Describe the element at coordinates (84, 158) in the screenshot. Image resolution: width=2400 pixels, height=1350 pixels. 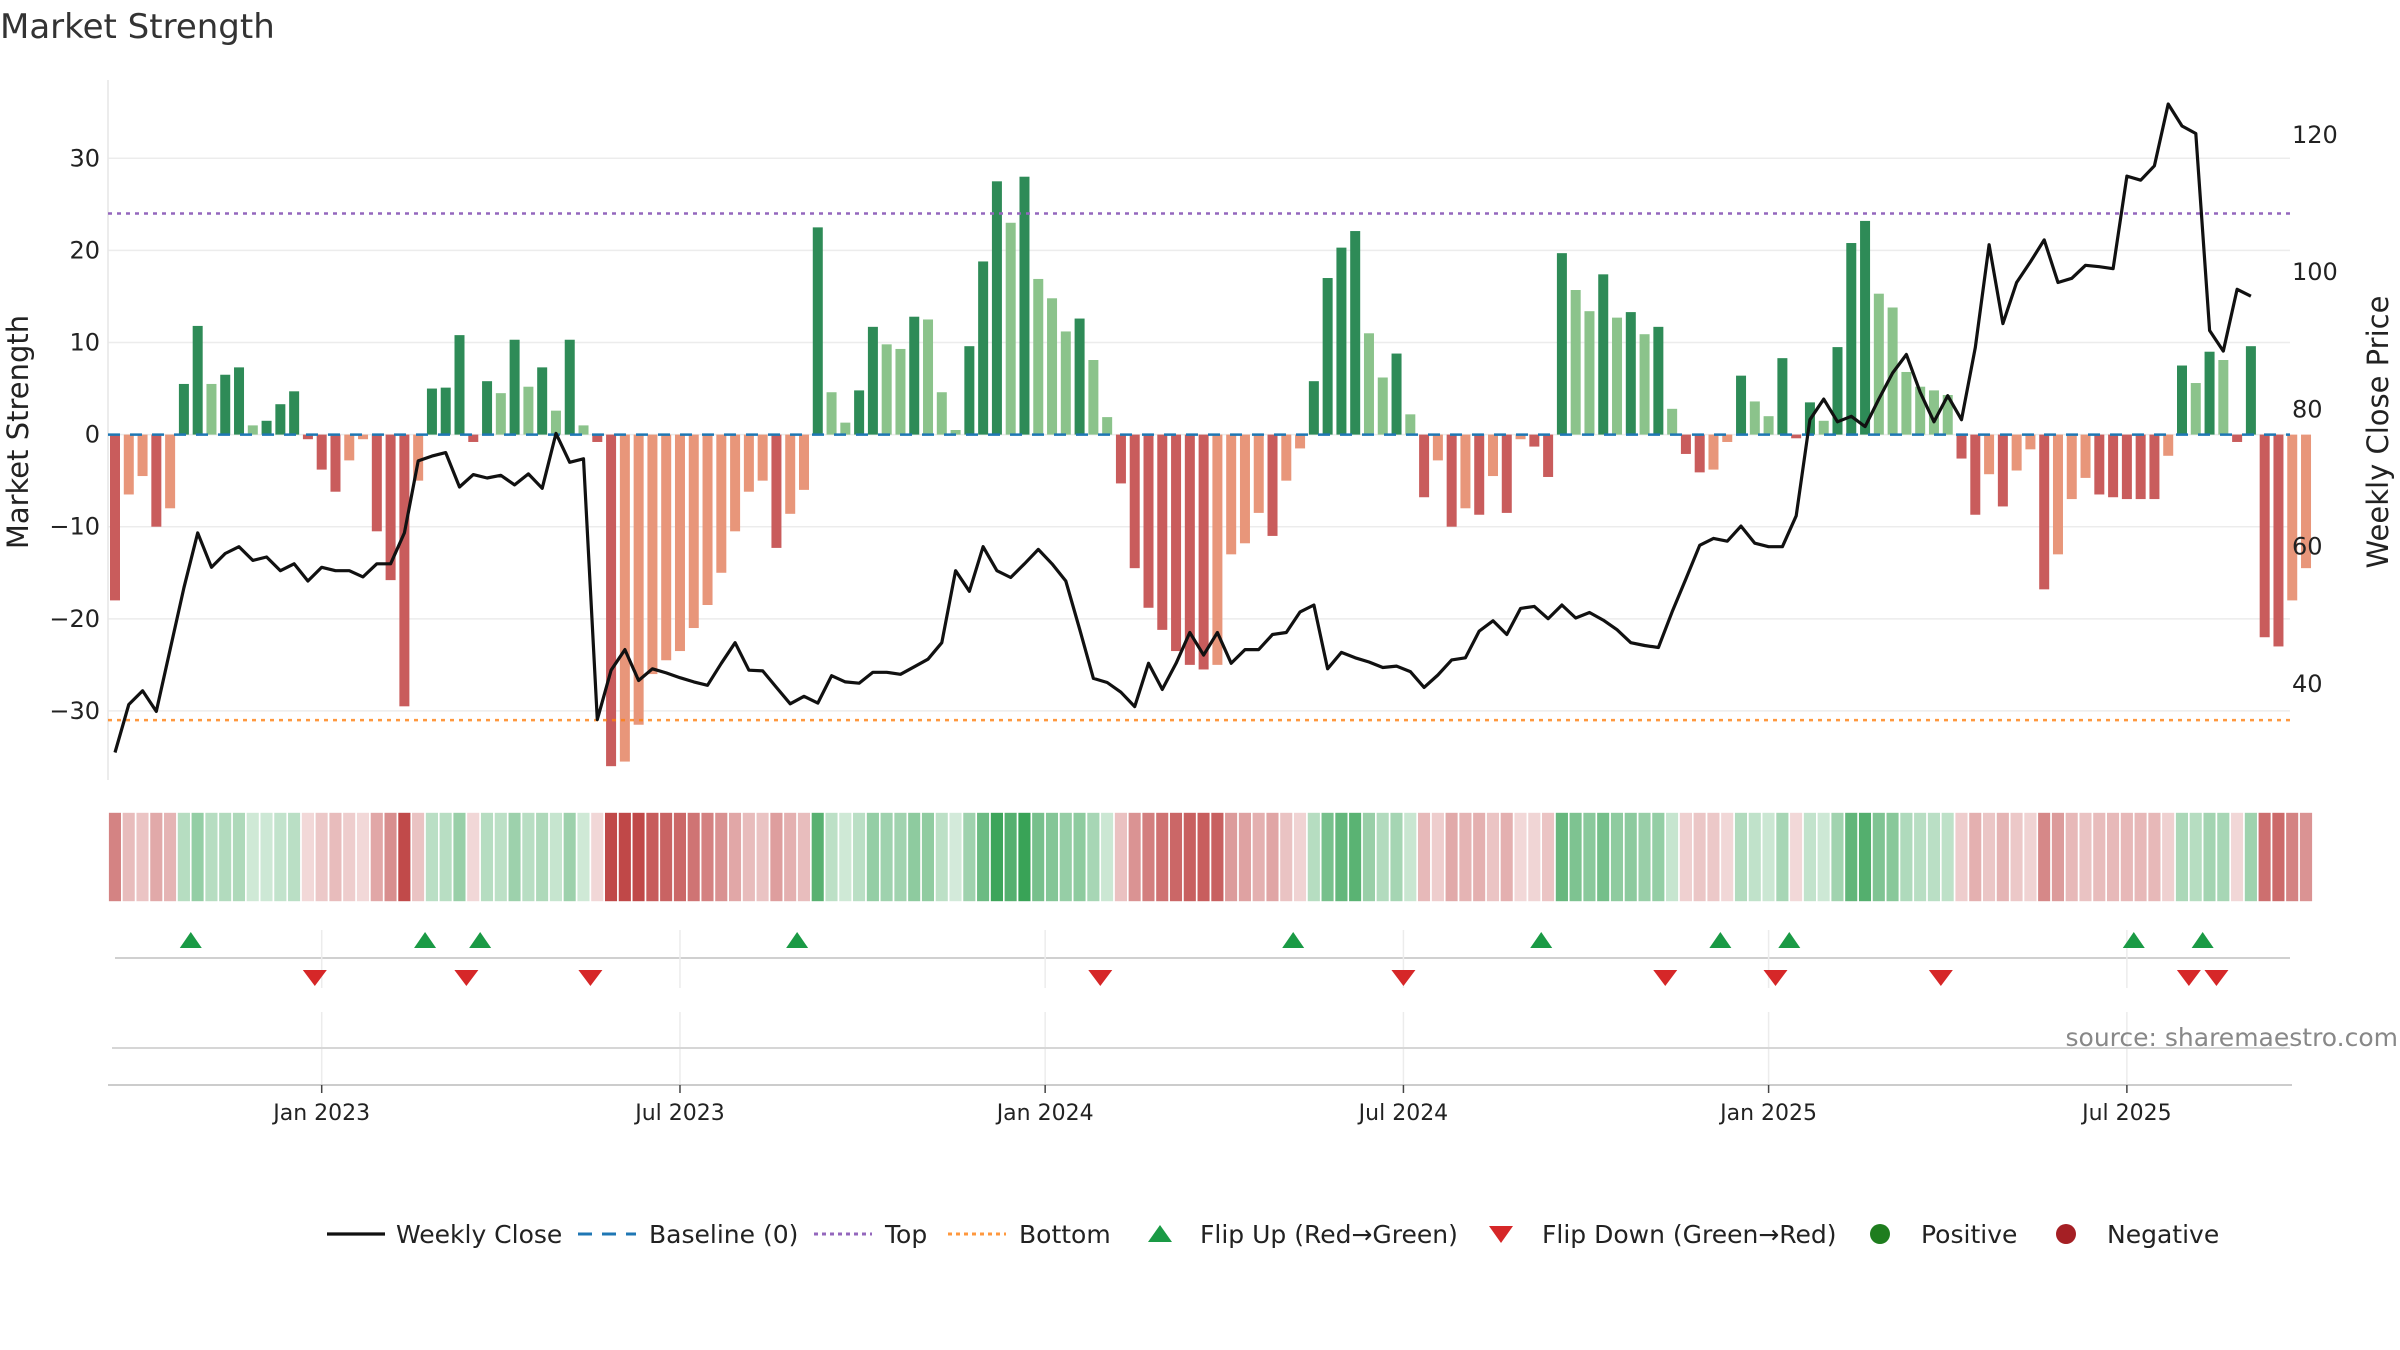
I see `y-tick-label: 30` at that location.